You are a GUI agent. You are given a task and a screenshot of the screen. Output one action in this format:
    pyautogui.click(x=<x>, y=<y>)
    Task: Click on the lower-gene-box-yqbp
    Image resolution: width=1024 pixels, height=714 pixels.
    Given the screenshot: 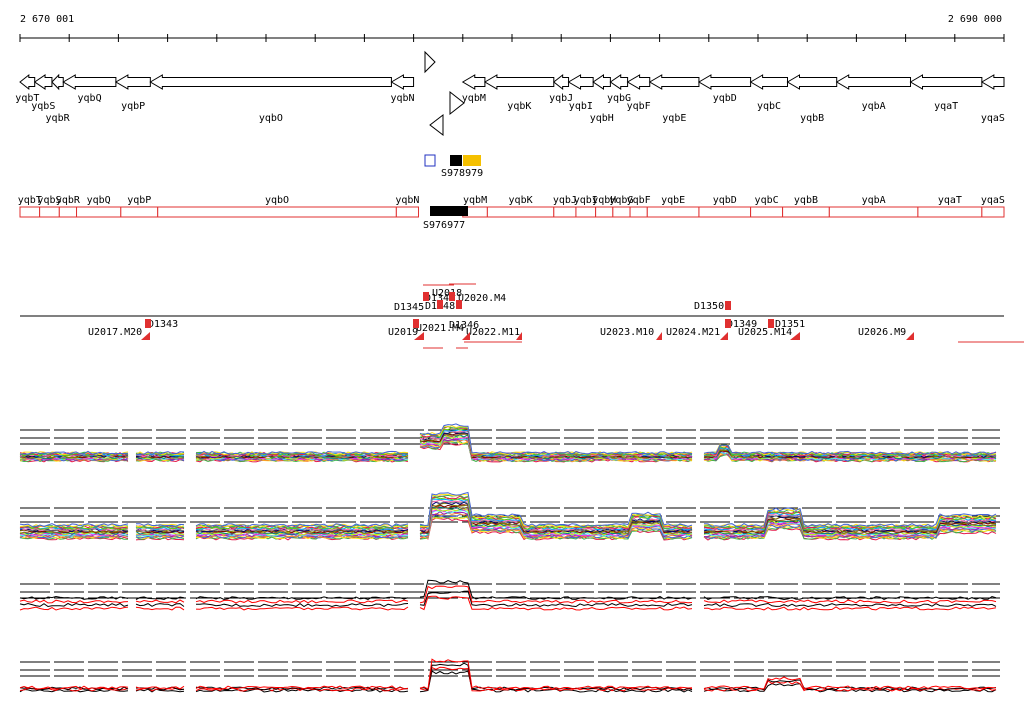 What is the action you would take?
    pyautogui.click(x=139, y=212)
    